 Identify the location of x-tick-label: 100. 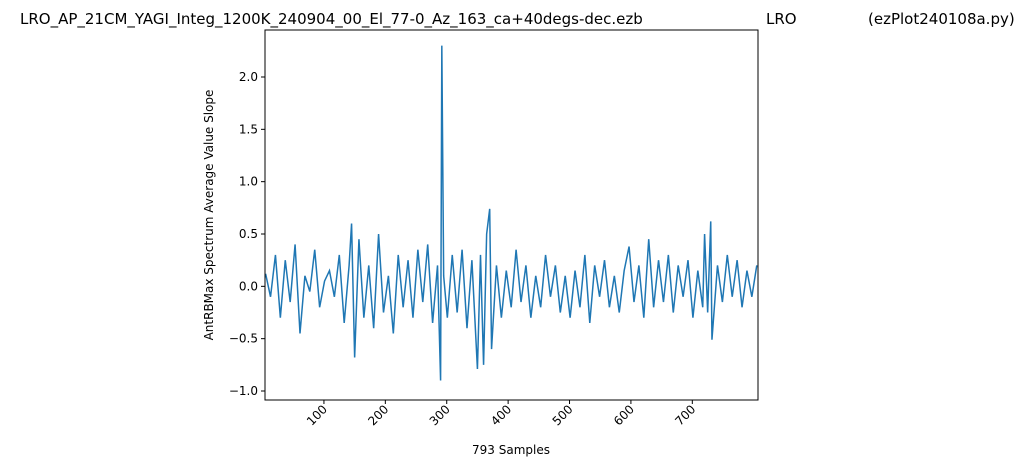
(317, 415).